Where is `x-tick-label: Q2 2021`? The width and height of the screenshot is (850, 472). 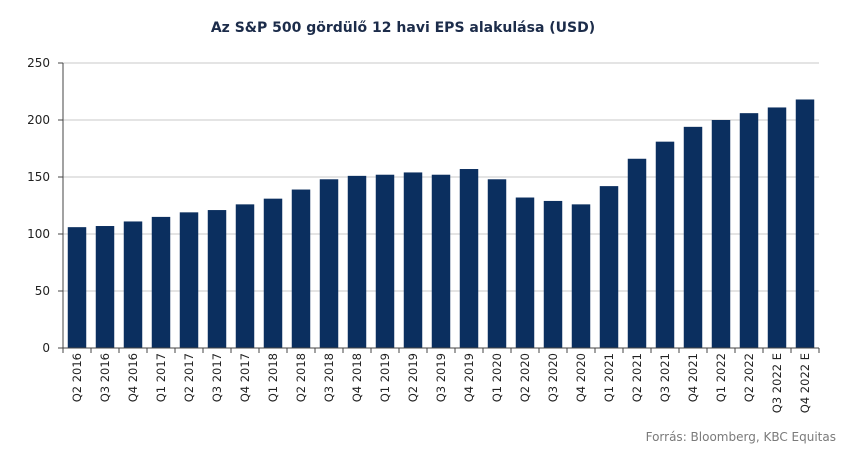 x-tick-label: Q2 2021 is located at coordinates (637, 377).